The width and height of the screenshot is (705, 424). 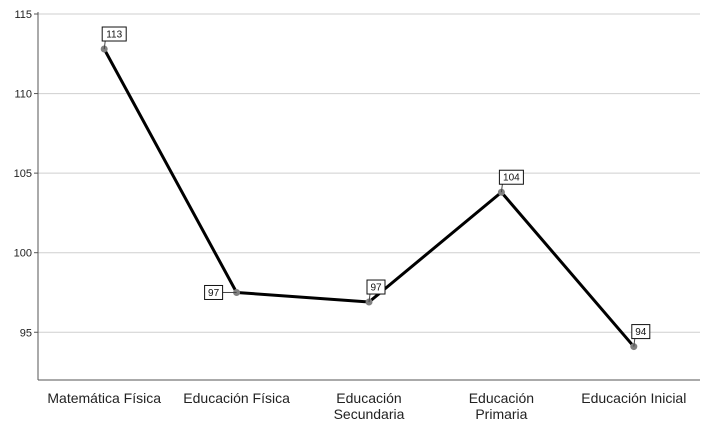 What do you see at coordinates (369, 414) in the screenshot?
I see `x-tick-label-line: Secundaria` at bounding box center [369, 414].